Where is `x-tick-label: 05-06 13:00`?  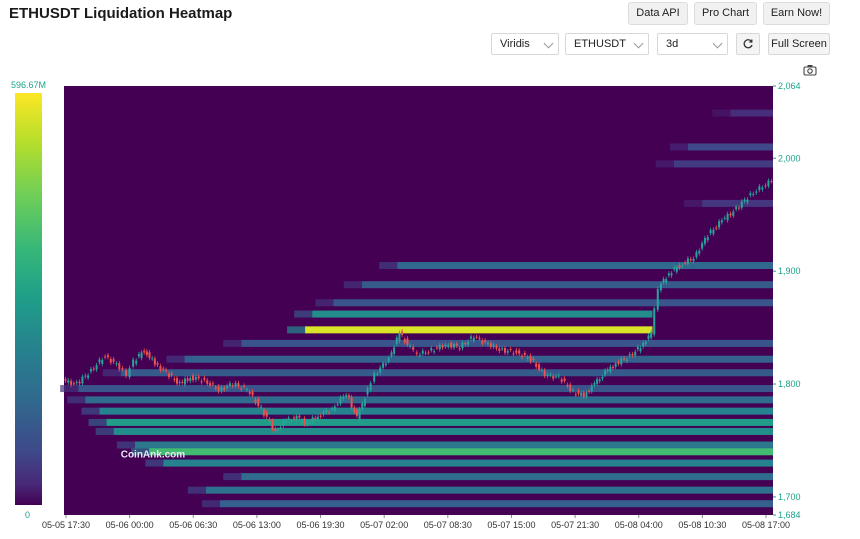
x-tick-label: 05-06 13:00 is located at coordinates (257, 525).